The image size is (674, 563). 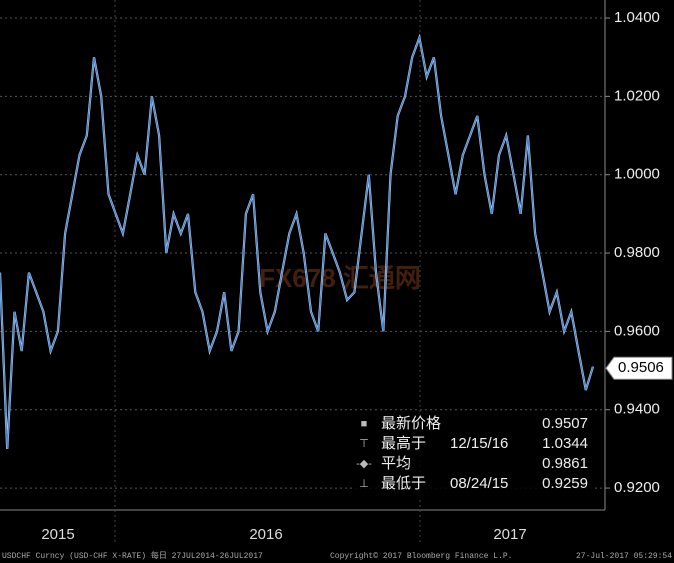 What do you see at coordinates (565, 483) in the screenshot?
I see `stat-value: 0.9259` at bounding box center [565, 483].